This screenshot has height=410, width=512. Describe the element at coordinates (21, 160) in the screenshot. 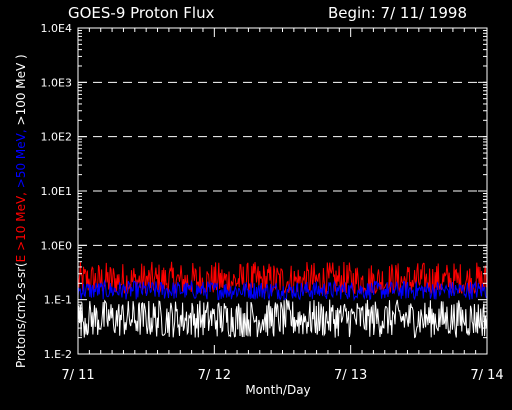

I see `y-axis-label-part-3: >50 MeV,` at that location.